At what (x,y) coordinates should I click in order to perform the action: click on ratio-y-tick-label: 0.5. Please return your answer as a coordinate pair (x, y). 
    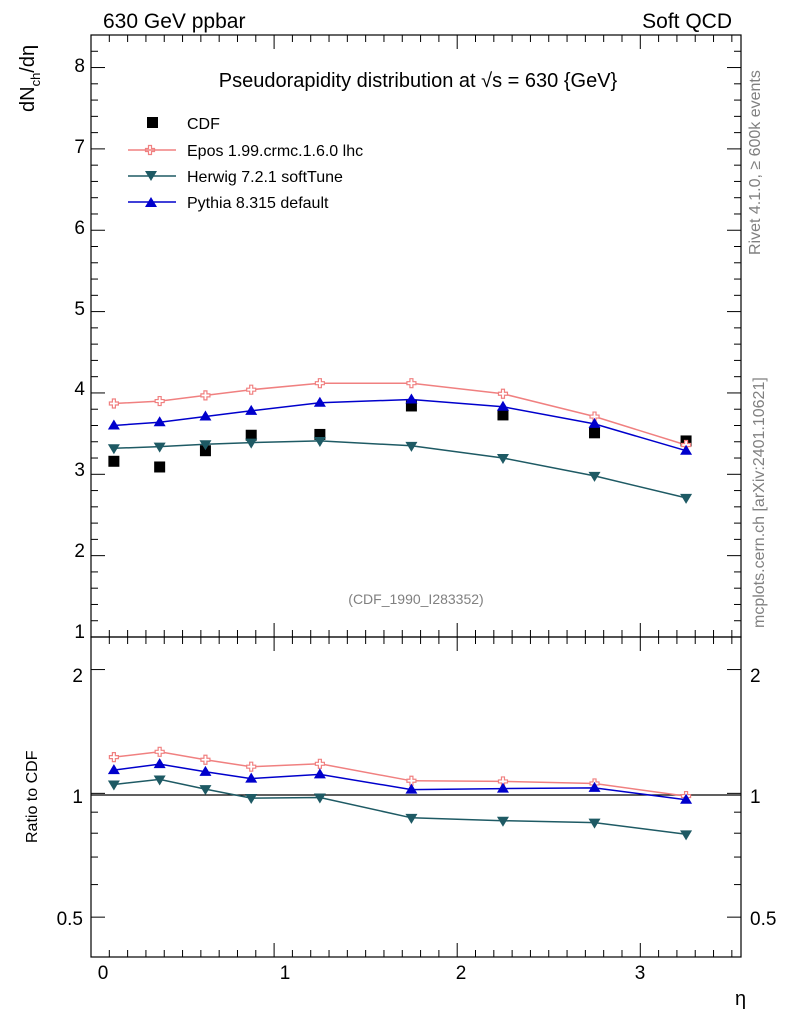
    Looking at the image, I should click on (70, 919).